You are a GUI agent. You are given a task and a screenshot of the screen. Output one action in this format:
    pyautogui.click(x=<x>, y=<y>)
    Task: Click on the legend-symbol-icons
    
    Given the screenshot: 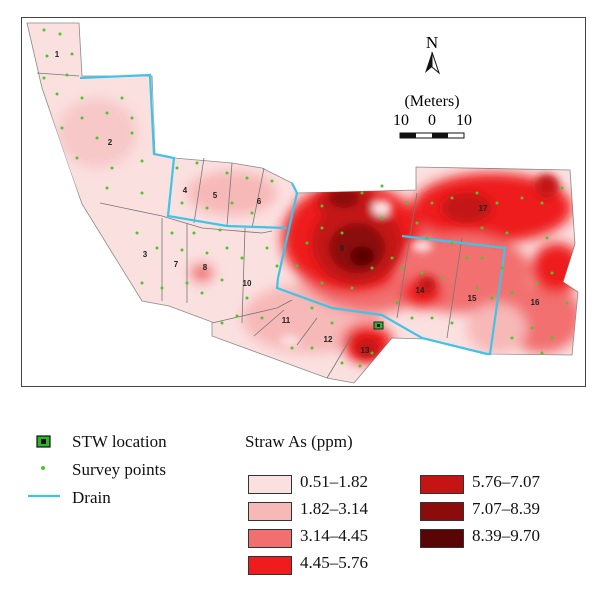 What is the action you would take?
    pyautogui.click(x=44, y=466)
    